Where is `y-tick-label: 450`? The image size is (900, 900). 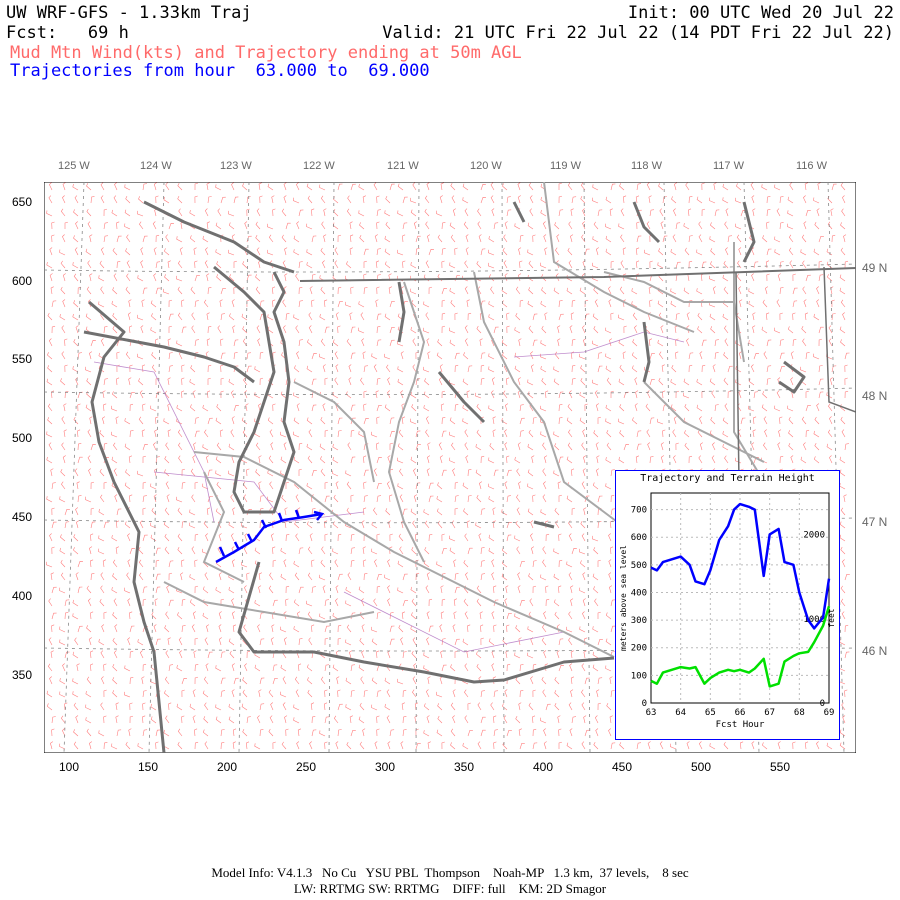 y-tick-label: 450 is located at coordinates (22, 517).